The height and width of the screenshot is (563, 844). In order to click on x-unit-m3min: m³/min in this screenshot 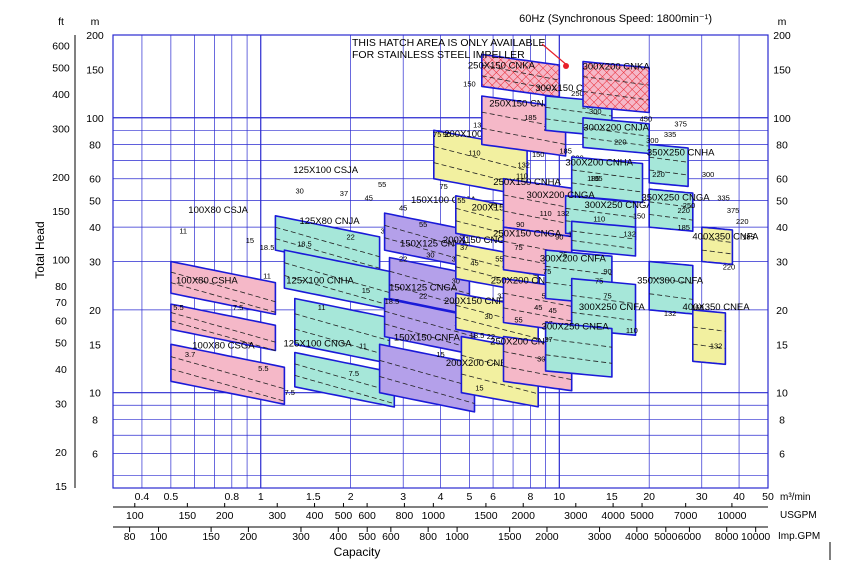, I will do `click(795, 497)`.